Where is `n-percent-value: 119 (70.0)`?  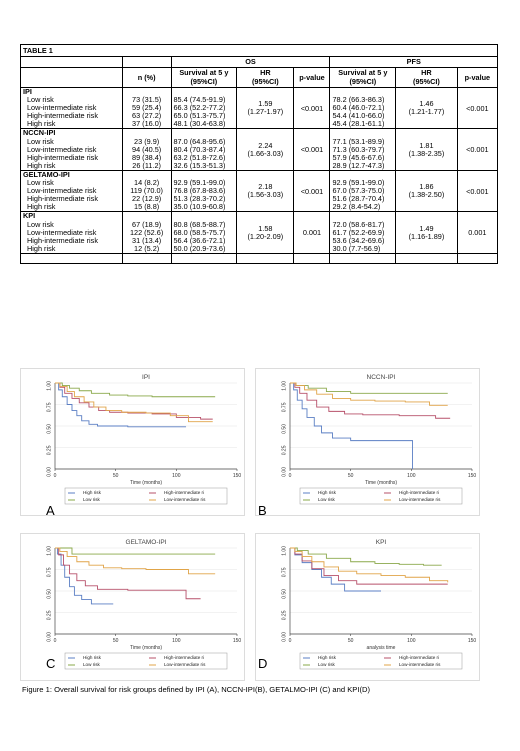
n-percent-value: 119 (70.0) is located at coordinates (146, 191).